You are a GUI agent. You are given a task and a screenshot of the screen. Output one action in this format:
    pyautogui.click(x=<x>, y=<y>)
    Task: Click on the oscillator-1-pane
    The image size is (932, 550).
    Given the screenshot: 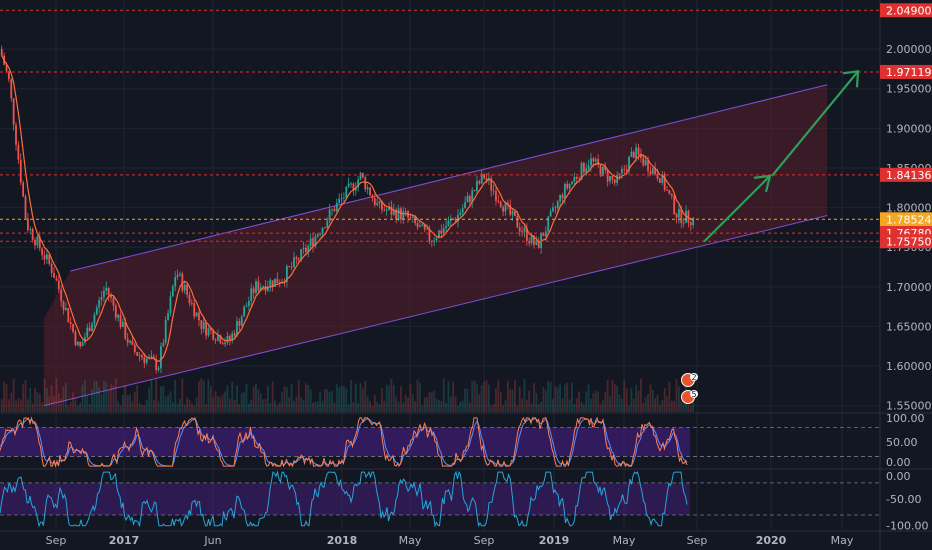 What is the action you would take?
    pyautogui.click(x=440, y=442)
    